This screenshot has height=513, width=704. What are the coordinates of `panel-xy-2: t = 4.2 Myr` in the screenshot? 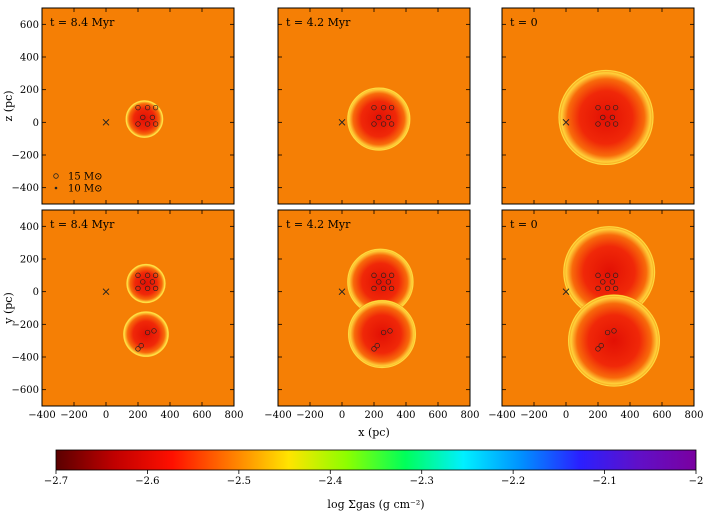 It's located at (374, 308).